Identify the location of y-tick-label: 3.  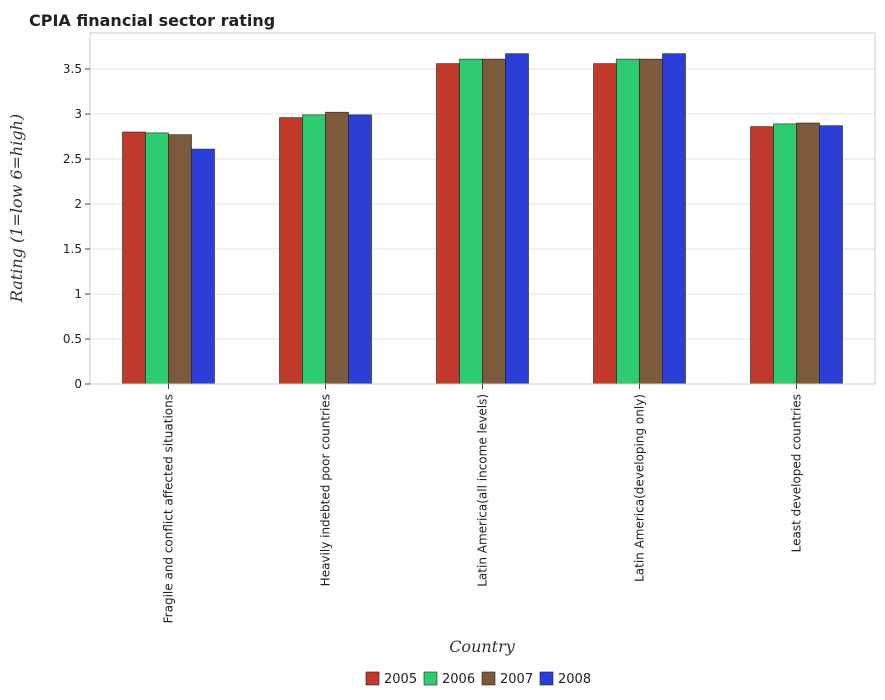
(78, 114).